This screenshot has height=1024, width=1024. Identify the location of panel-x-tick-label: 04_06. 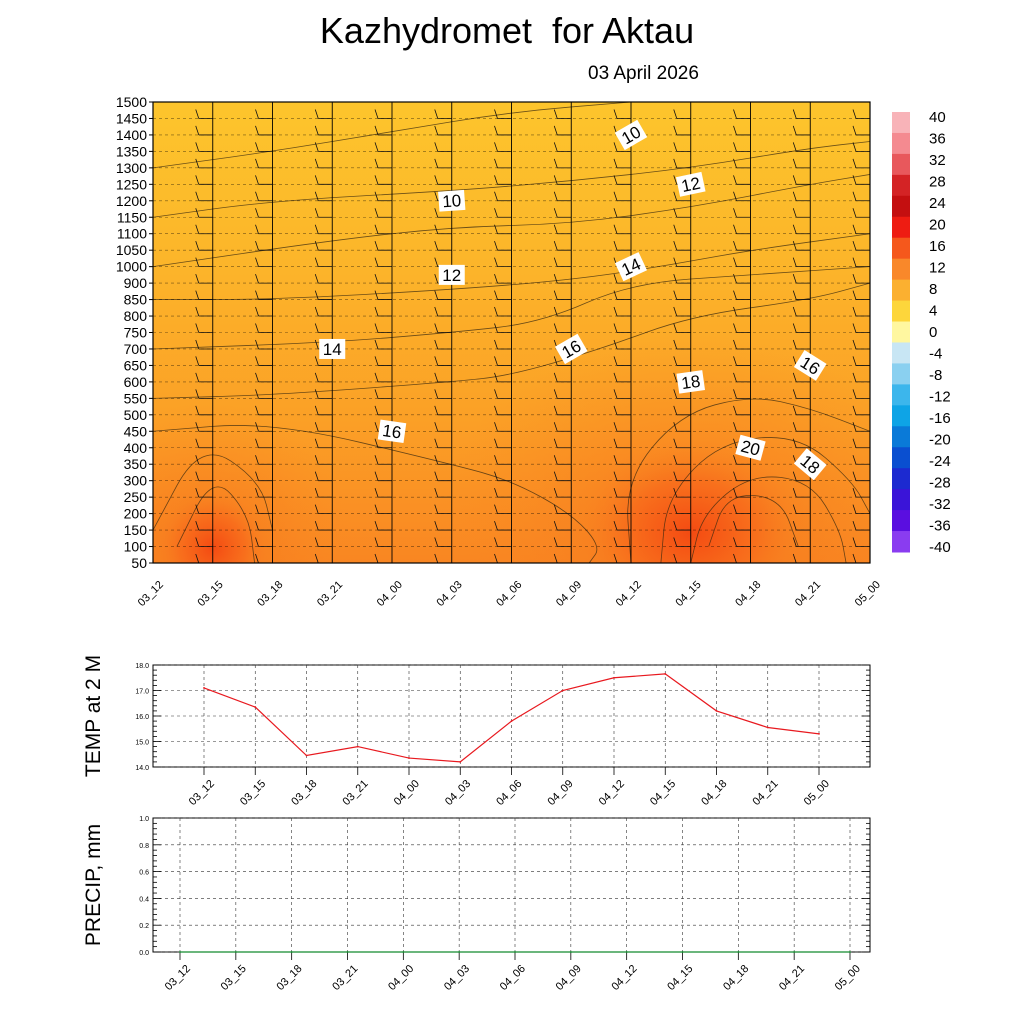
(513, 978).